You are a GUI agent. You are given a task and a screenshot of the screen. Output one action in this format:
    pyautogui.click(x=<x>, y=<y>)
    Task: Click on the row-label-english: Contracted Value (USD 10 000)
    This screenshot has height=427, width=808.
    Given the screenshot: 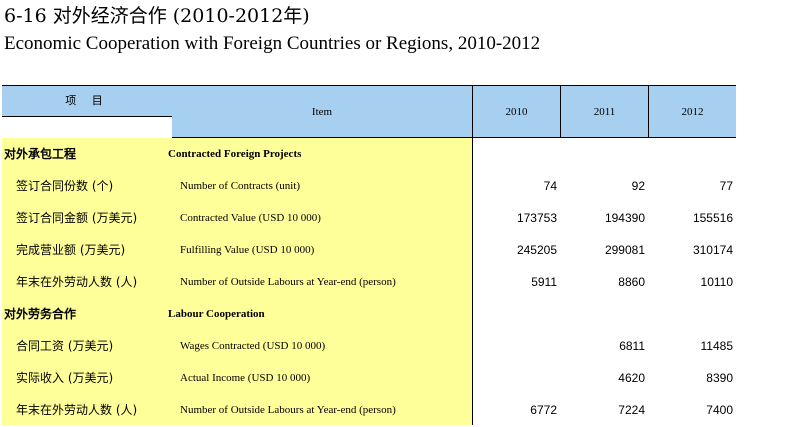 What is the action you would take?
    pyautogui.click(x=250, y=218)
    